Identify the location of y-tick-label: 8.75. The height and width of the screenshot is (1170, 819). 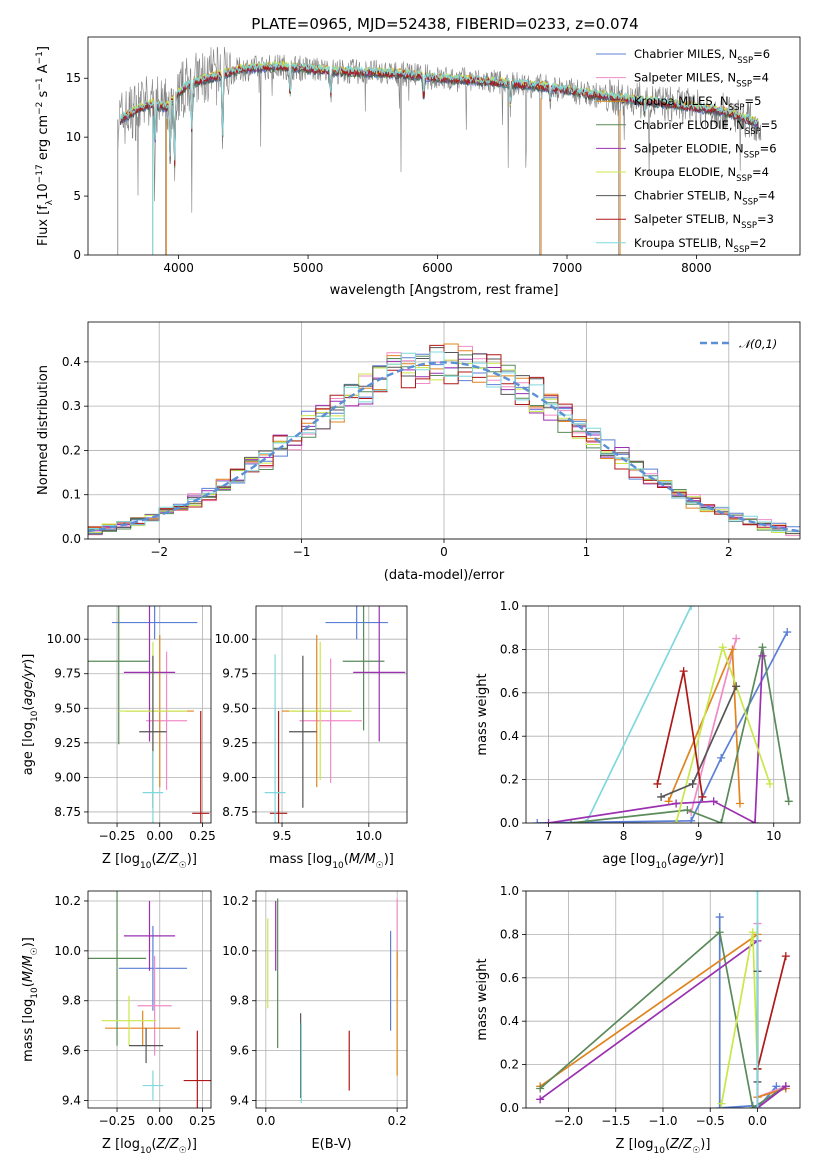
(67, 812).